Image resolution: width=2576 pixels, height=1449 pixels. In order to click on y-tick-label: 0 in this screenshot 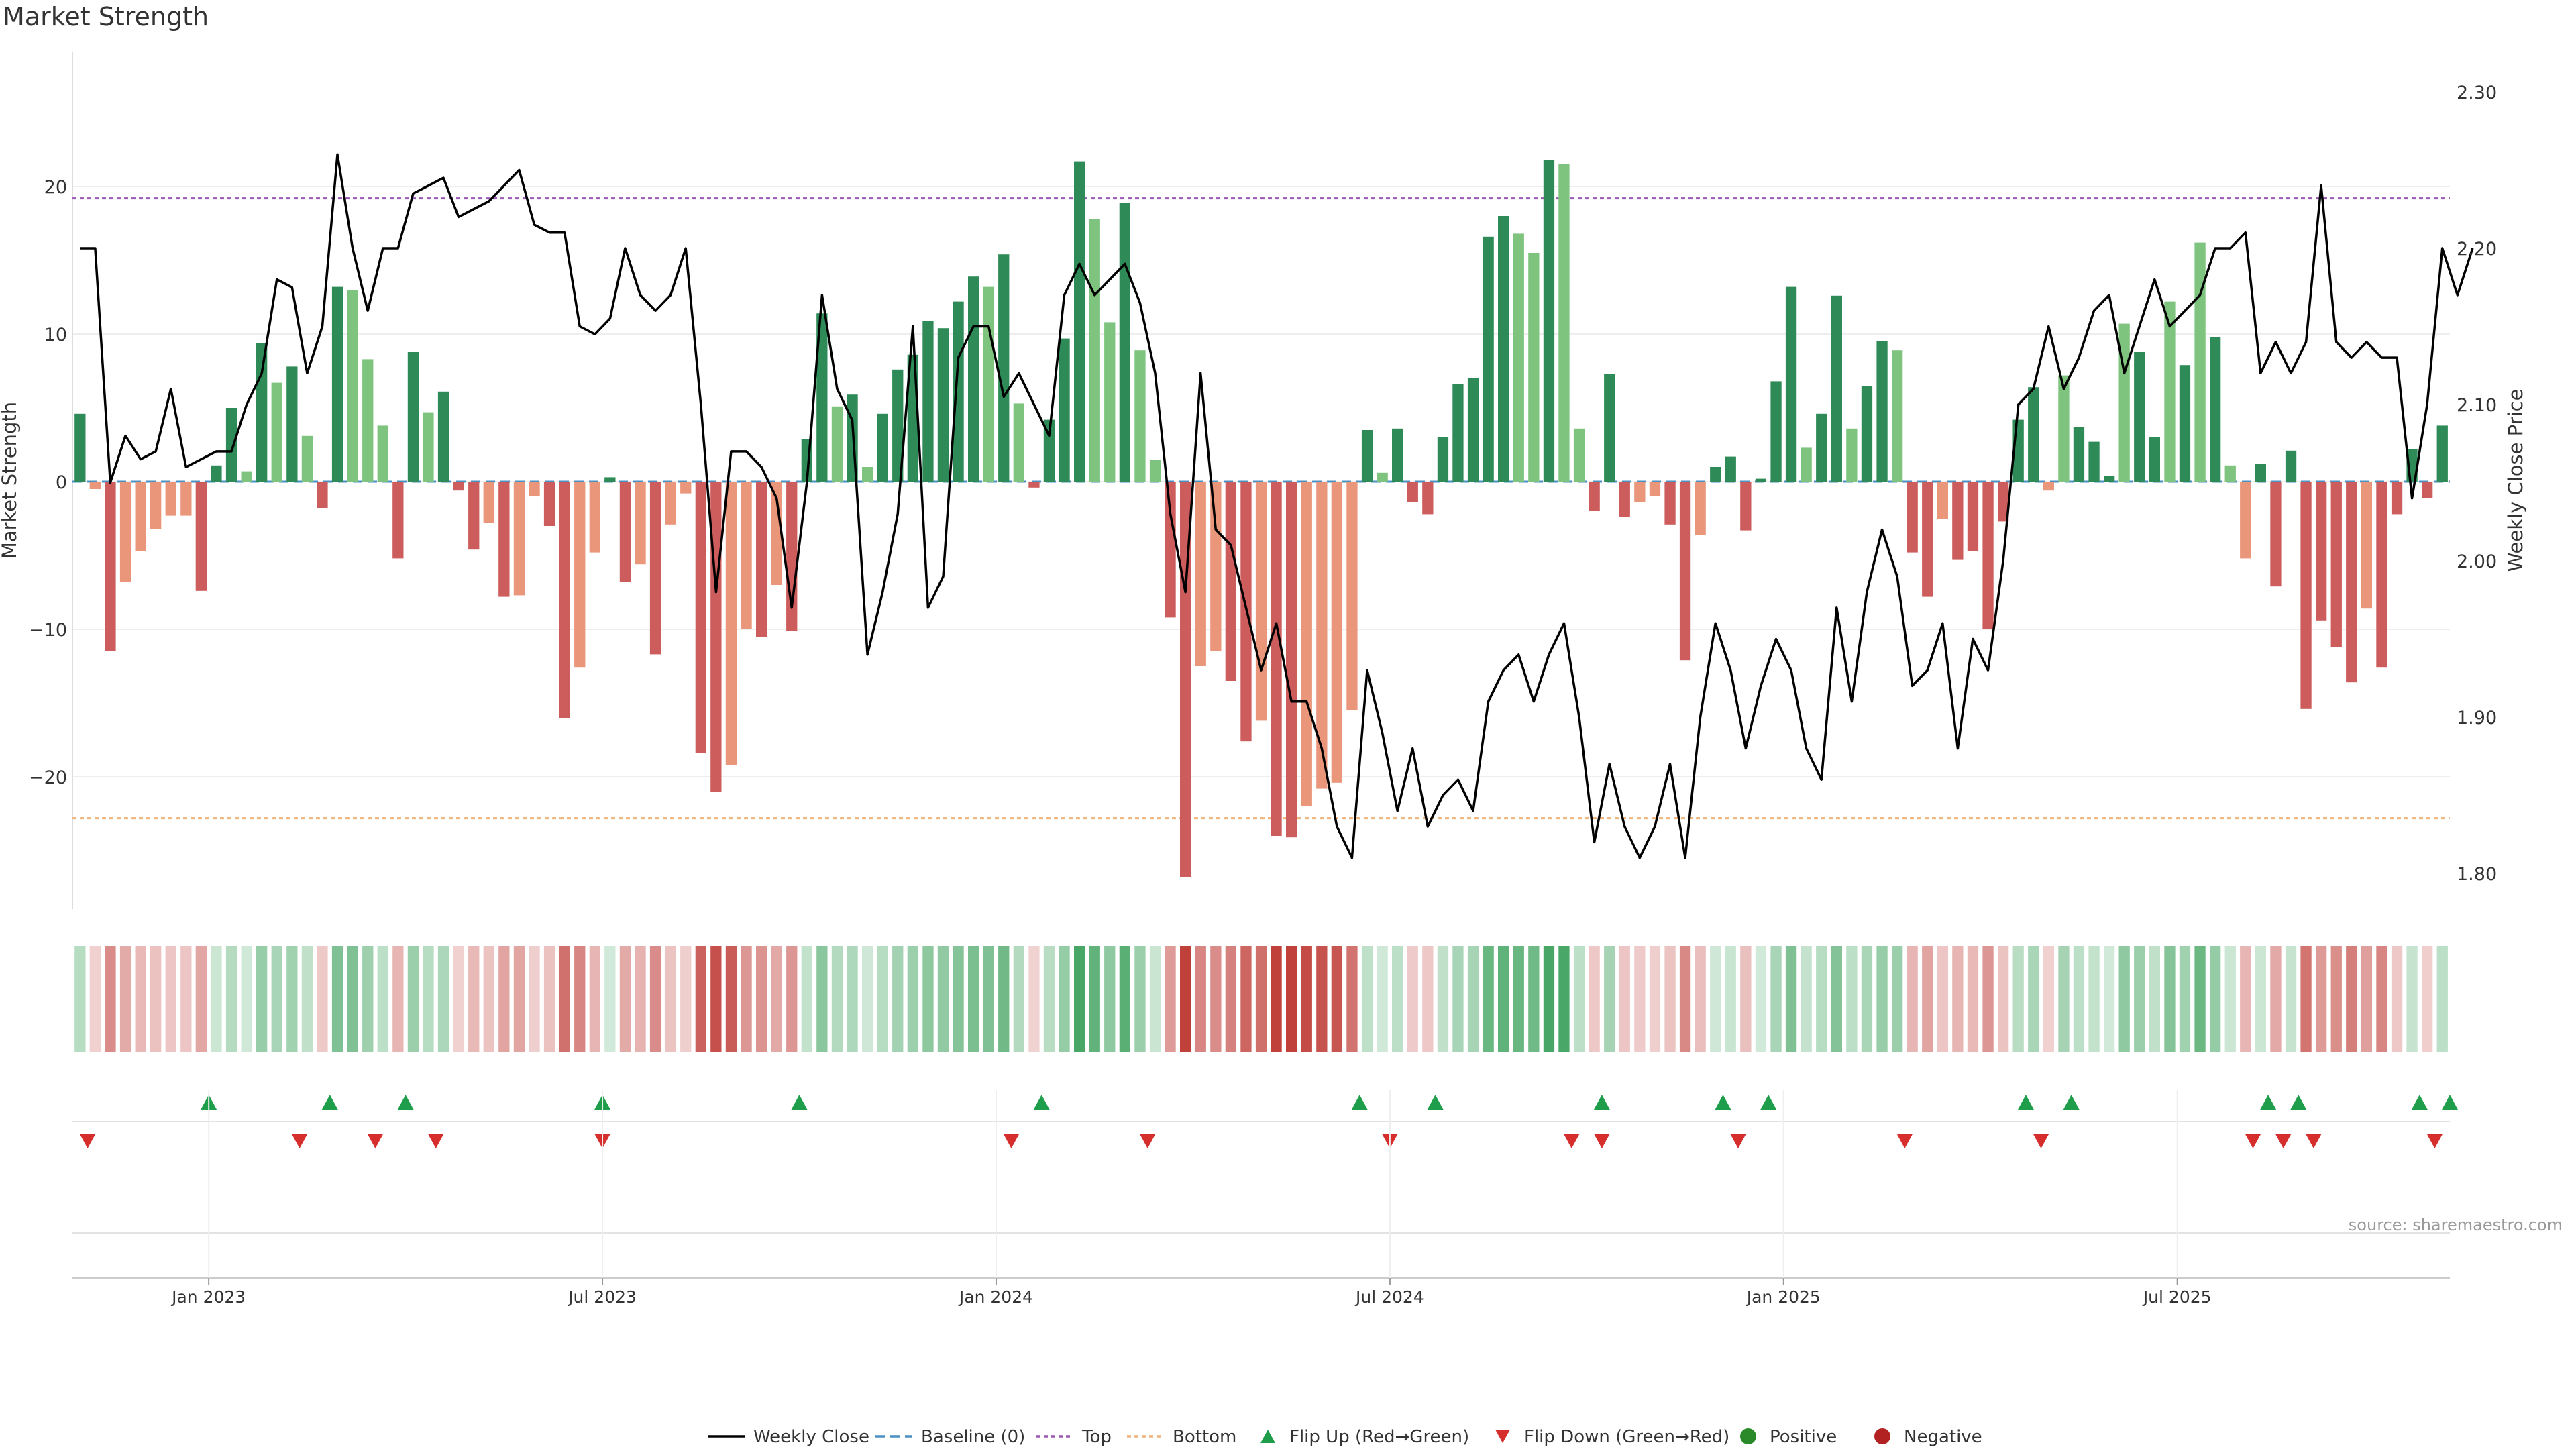, I will do `click(61, 482)`.